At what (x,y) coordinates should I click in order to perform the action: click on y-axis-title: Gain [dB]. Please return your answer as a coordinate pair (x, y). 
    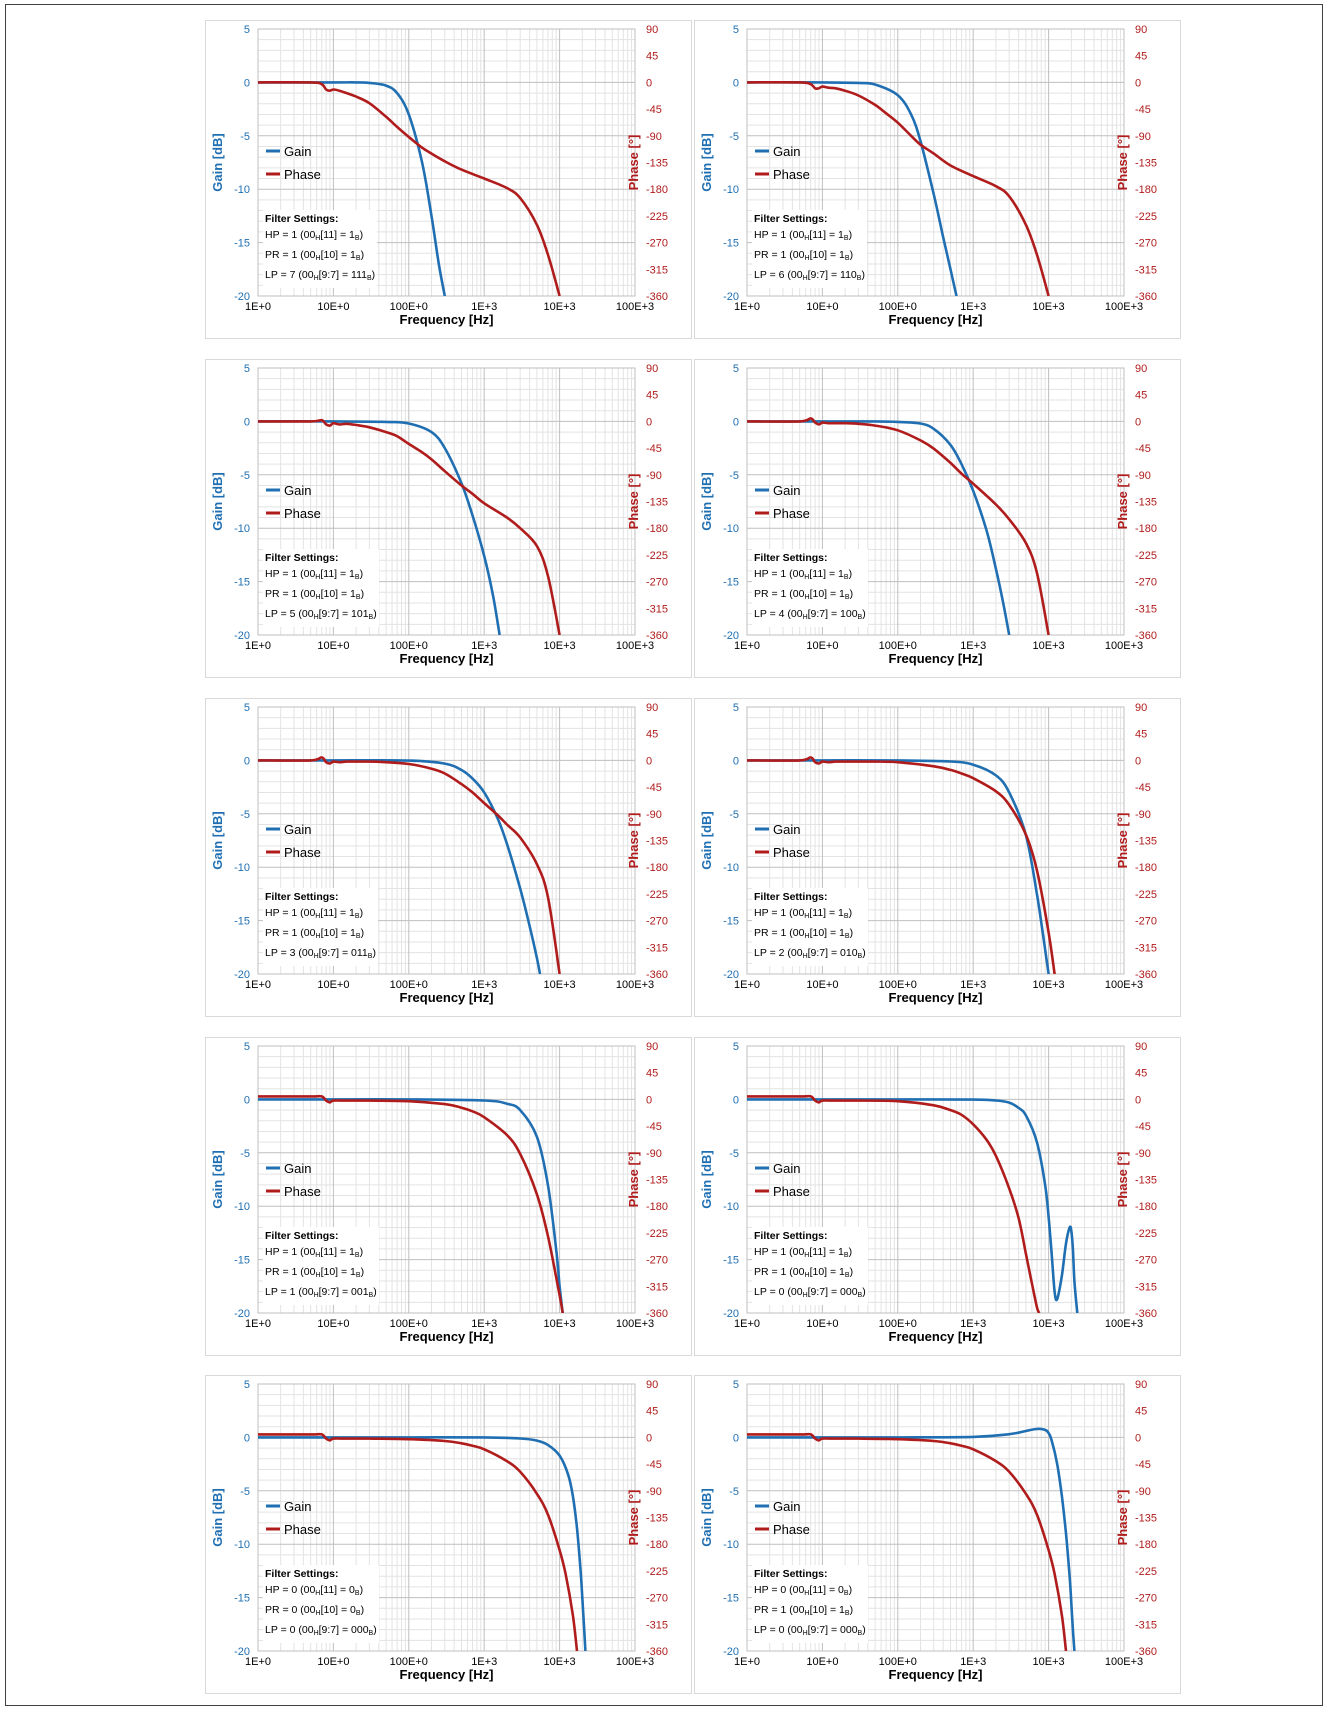
    Looking at the image, I should click on (706, 840).